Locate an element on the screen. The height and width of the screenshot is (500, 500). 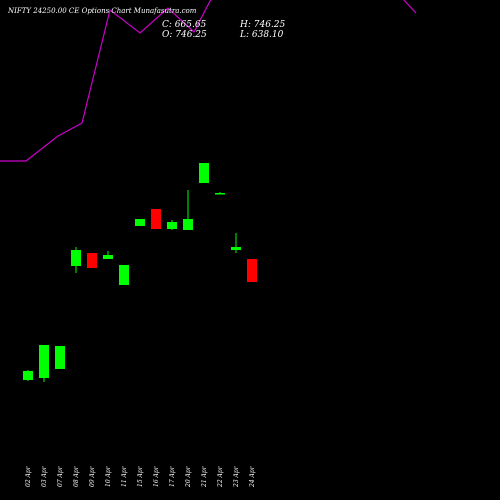
x-tick-label: 11 Apr is located at coordinates (124, 476).